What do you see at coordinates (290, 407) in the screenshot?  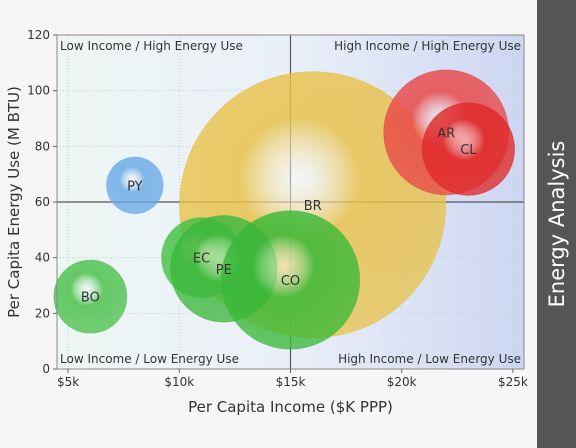 I see `x-axis-title: Per Capita Income ($K PPP)` at bounding box center [290, 407].